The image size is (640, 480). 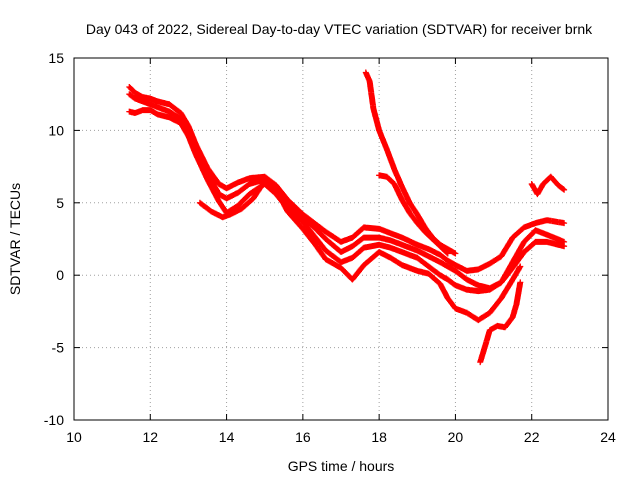 I want to click on y-tick-label: 10, so click(x=56, y=130).